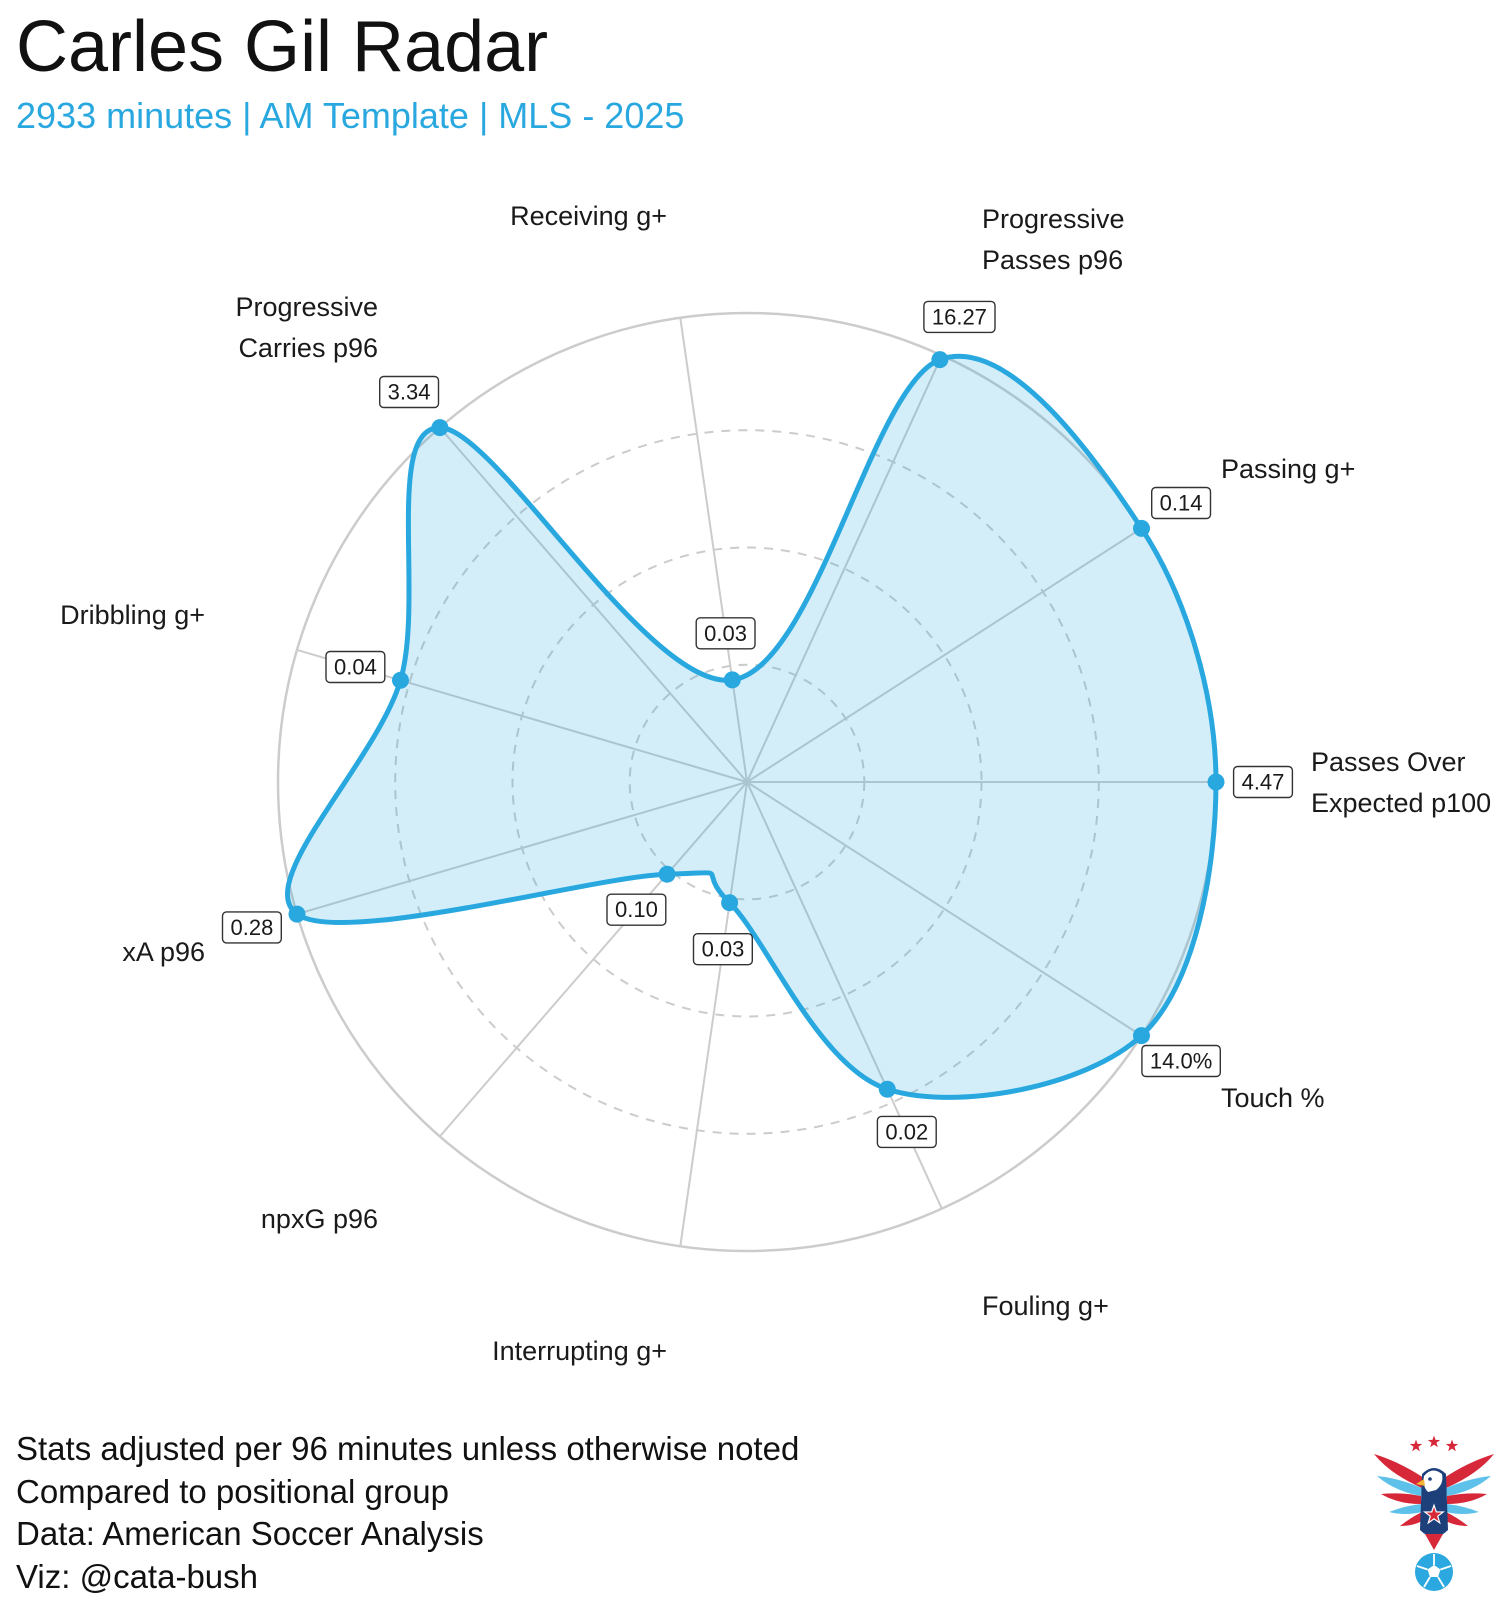 The height and width of the screenshot is (1600, 1507). I want to click on axis-label-line: Fouling g+, so click(1045, 1306).